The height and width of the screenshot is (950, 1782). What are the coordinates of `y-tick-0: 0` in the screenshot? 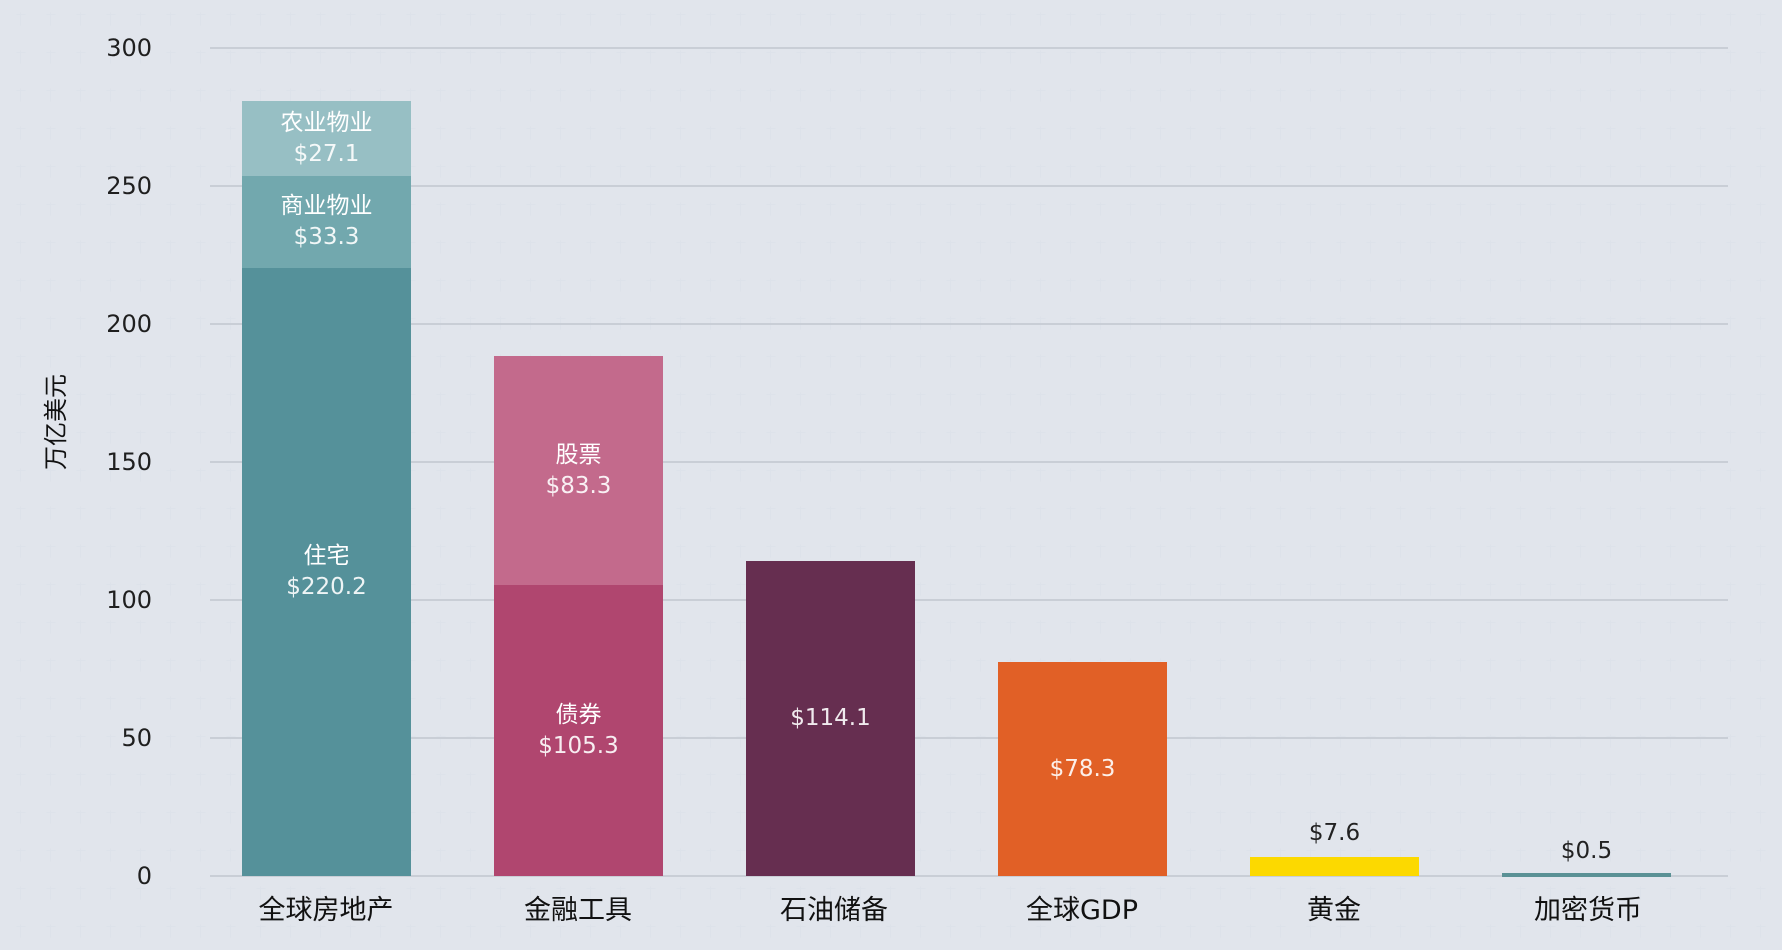 It's located at (144, 876).